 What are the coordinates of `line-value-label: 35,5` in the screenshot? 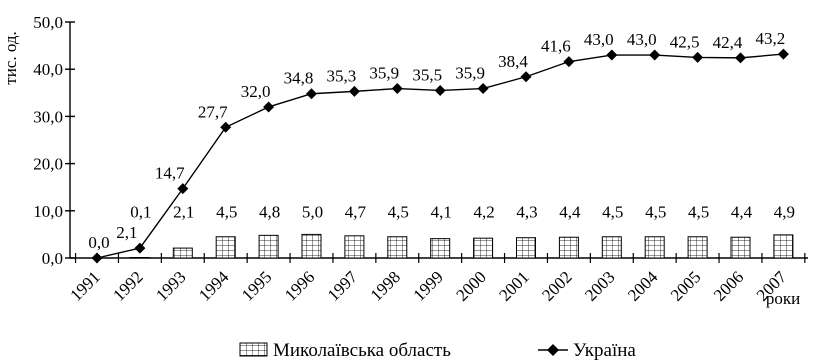 It's located at (427, 74).